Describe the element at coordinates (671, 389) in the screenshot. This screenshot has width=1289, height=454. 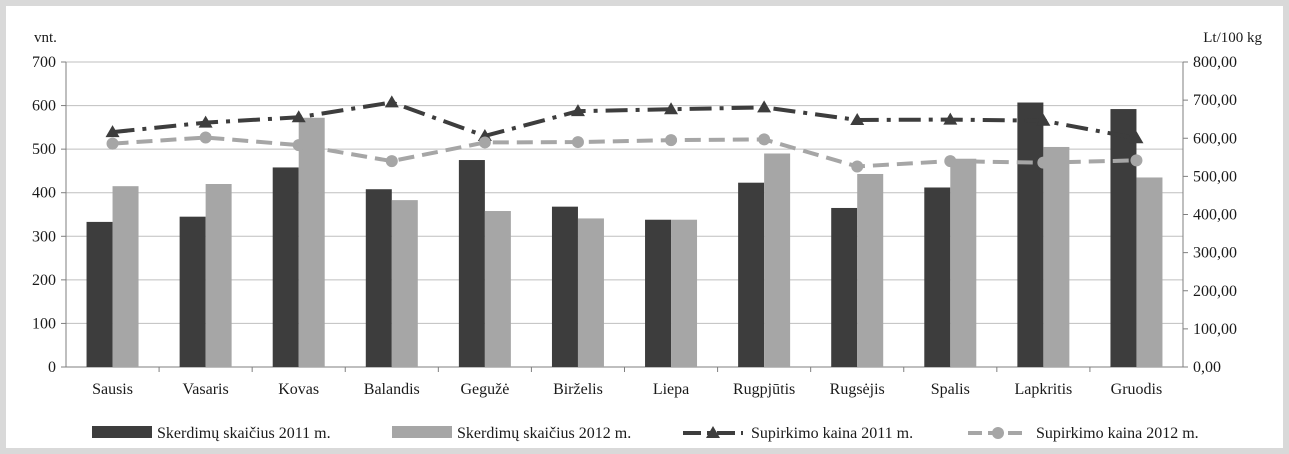
I see `category-label: Liepa` at that location.